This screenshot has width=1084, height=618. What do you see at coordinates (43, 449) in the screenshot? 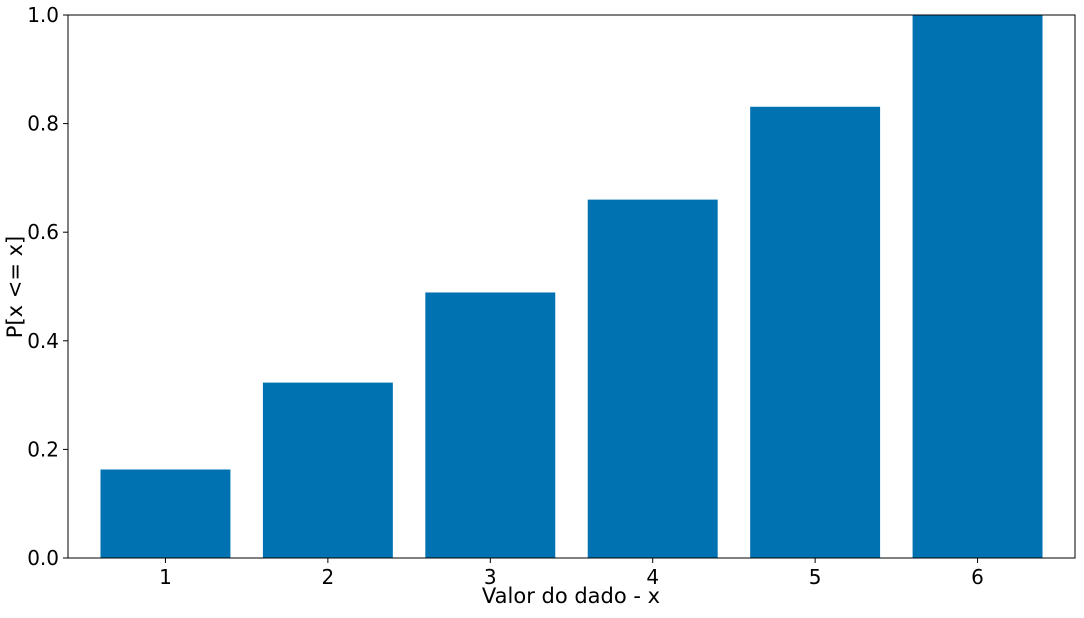
I see `y-tick-label-1: 0.2` at bounding box center [43, 449].